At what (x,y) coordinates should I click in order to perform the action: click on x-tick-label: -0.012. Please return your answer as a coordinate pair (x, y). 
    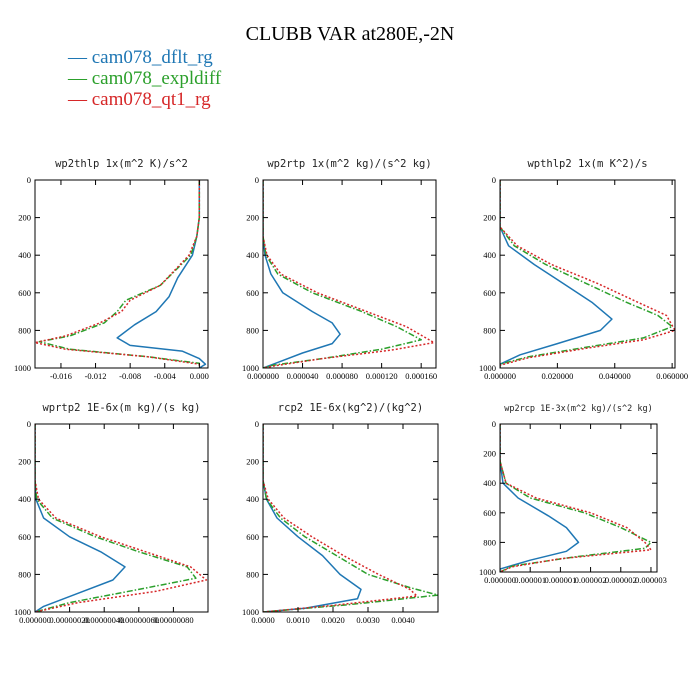
    Looking at the image, I should click on (96, 376).